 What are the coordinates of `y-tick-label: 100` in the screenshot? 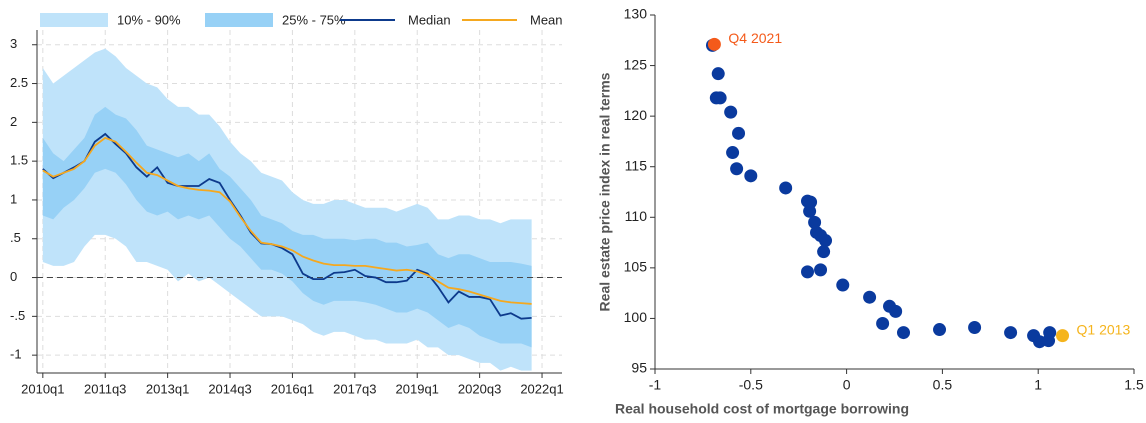 It's located at (636, 317).